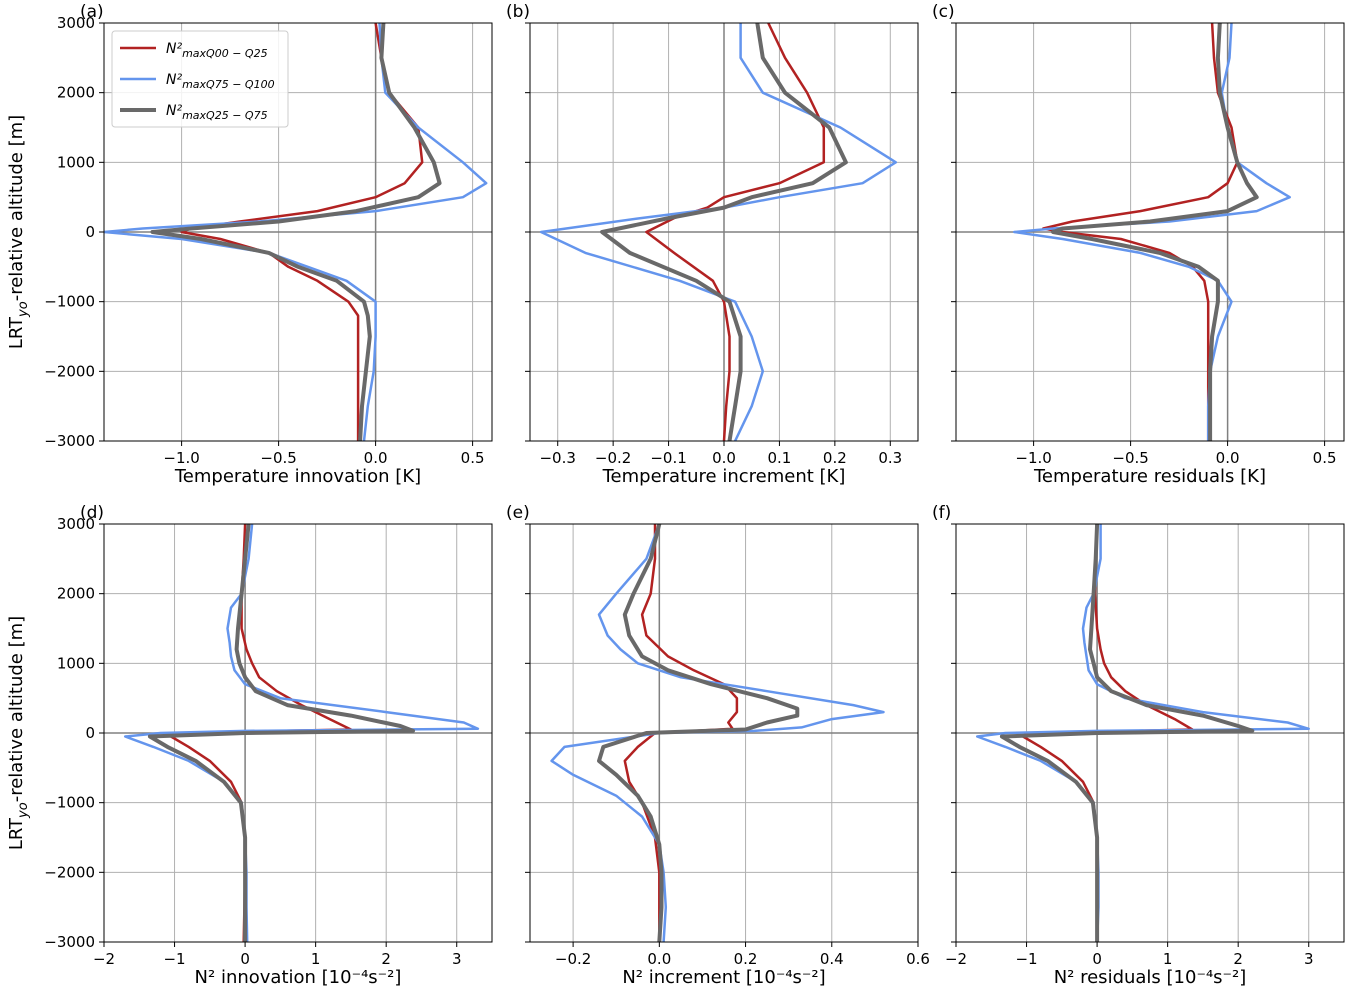 This screenshot has height=1004, width=1352. Describe the element at coordinates (681, 733) in the screenshot. I see `series-line-q00_q25` at that location.